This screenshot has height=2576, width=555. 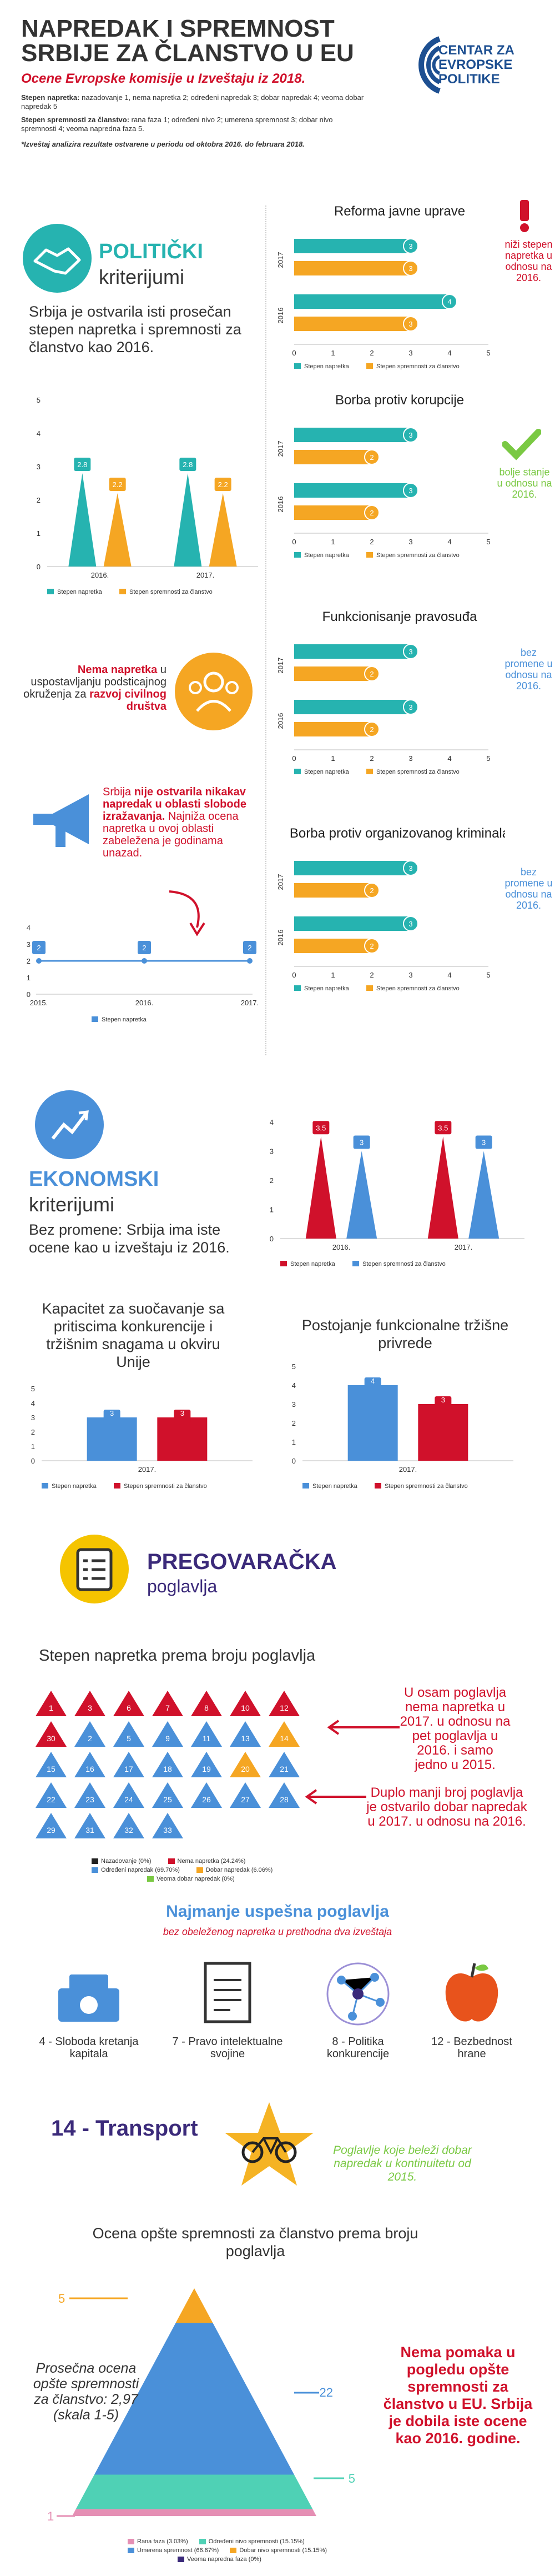 I want to click on data-label: 2.8, so click(x=82, y=465).